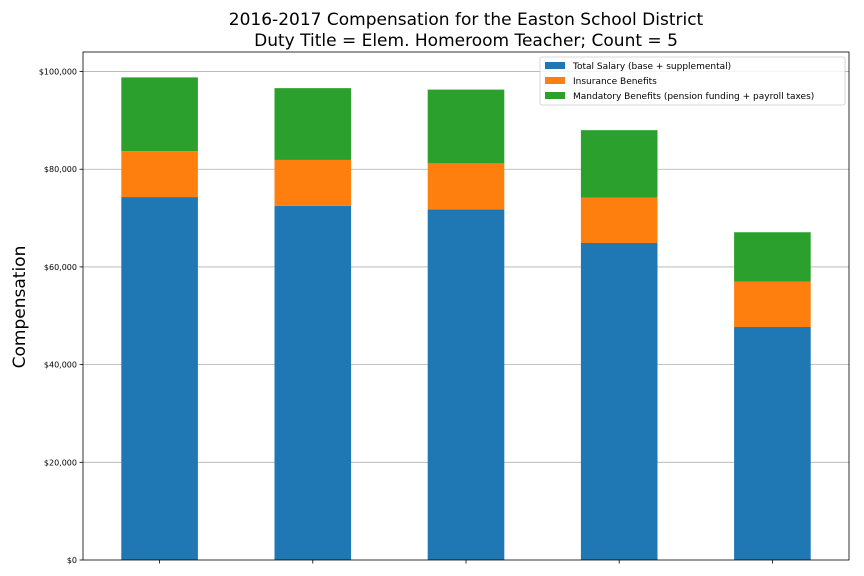 The height and width of the screenshot is (576, 864). What do you see at coordinates (615, 82) in the screenshot?
I see `legend-label: Insurance Benefits` at bounding box center [615, 82].